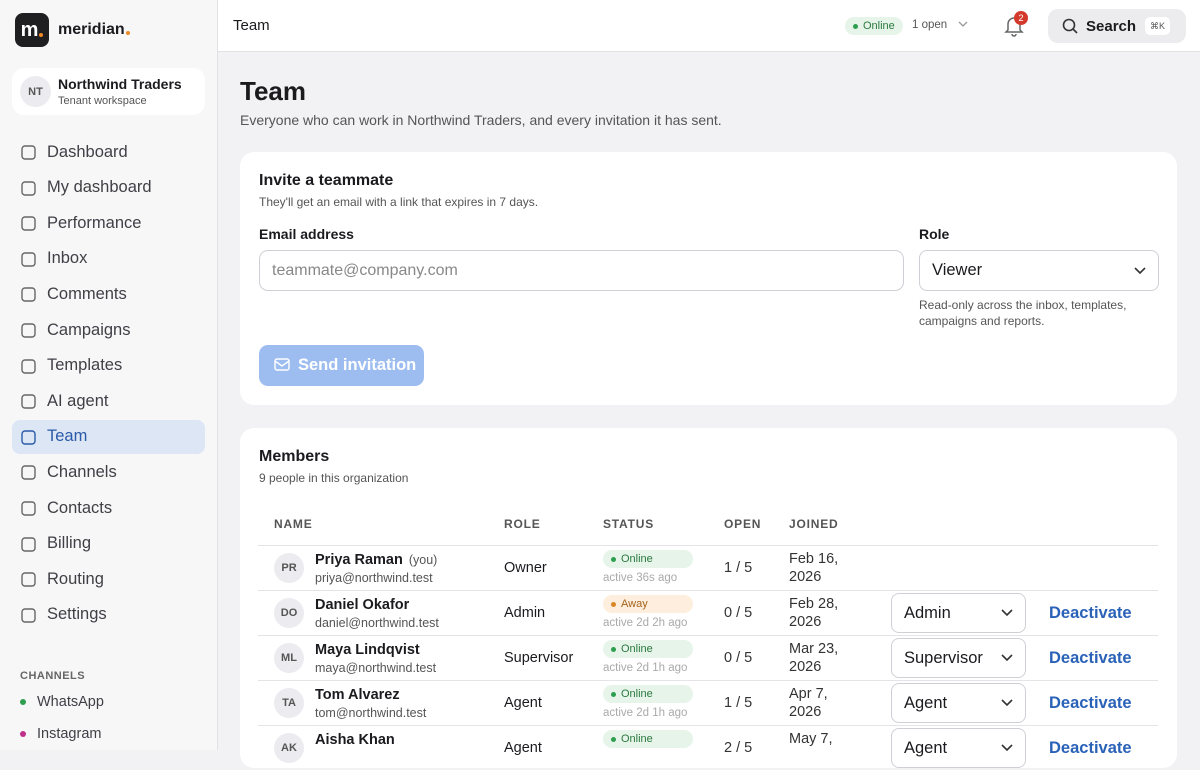 This screenshot has height=770, width=1200. What do you see at coordinates (289, 748) in the screenshot?
I see `avatar: AK` at bounding box center [289, 748].